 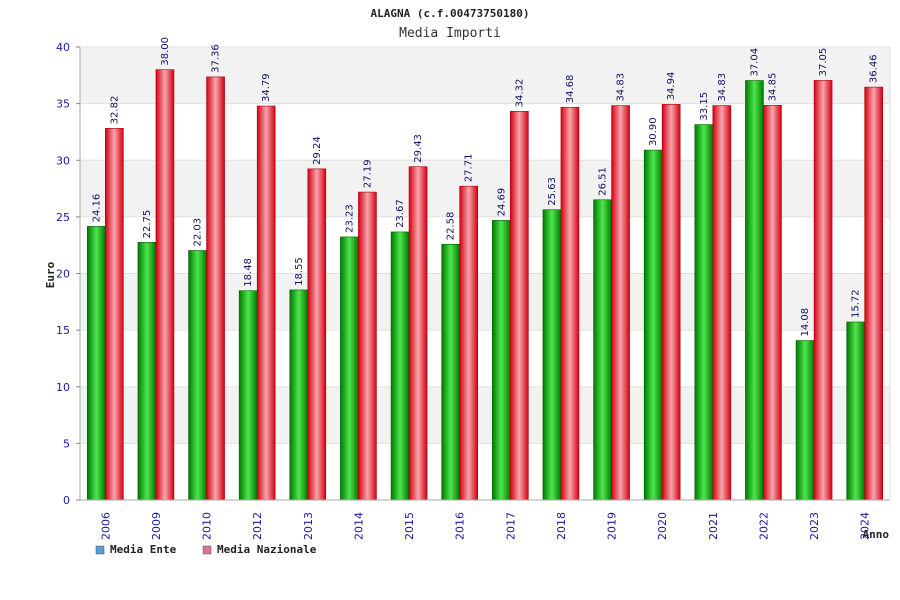 What do you see at coordinates (63, 274) in the screenshot?
I see `y-tick-label: 20` at bounding box center [63, 274].